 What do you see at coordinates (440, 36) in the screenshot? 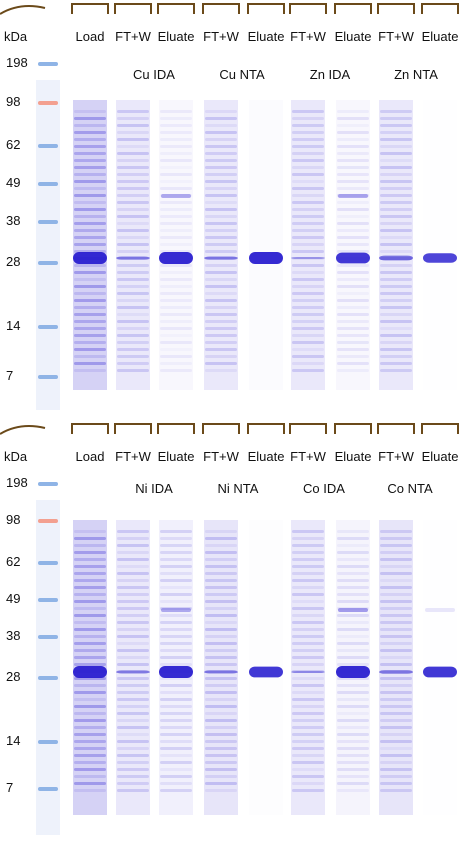
I see `lane-label-eluate-4: Eluate` at bounding box center [440, 36].